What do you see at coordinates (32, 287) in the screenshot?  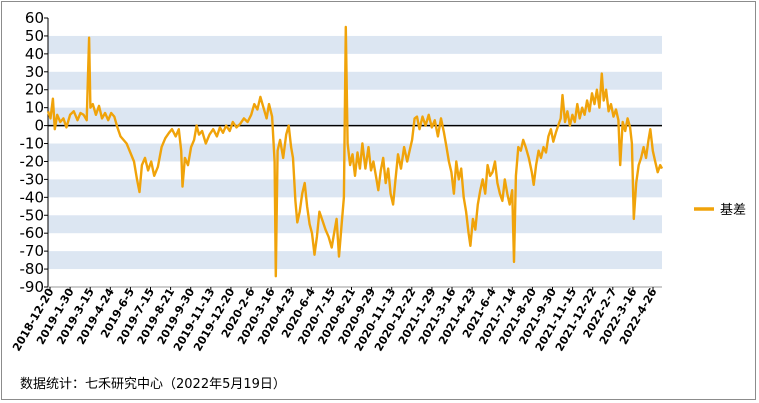 I see `y-tick-label: -90` at bounding box center [32, 287].